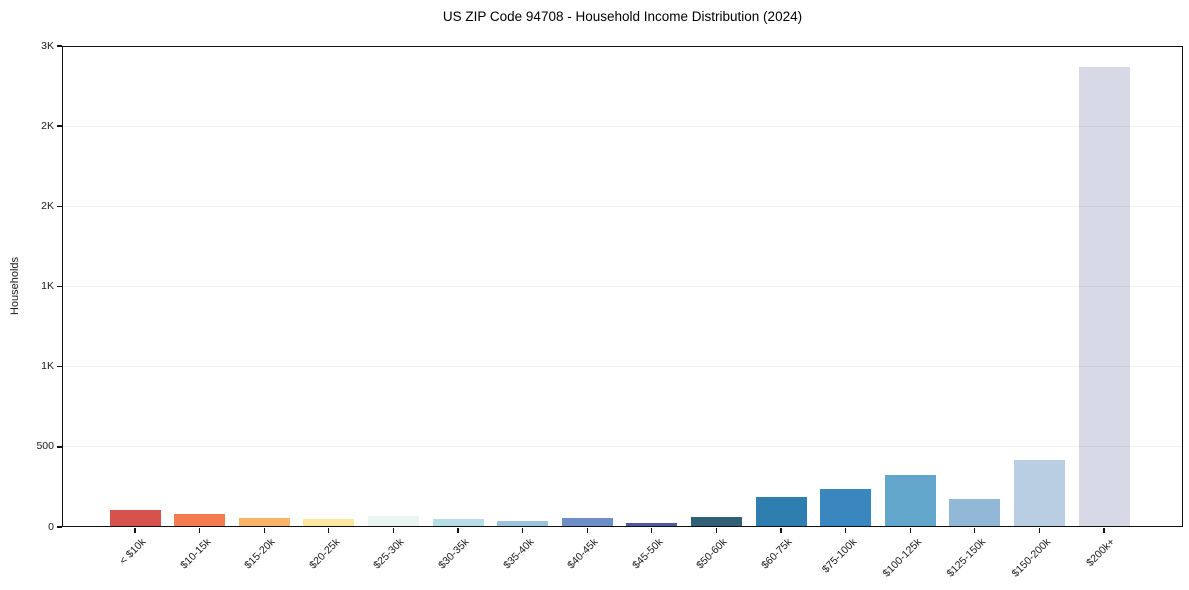 This screenshot has height=590, width=1189. I want to click on x-tick-label: $25-30k, so click(389, 554).